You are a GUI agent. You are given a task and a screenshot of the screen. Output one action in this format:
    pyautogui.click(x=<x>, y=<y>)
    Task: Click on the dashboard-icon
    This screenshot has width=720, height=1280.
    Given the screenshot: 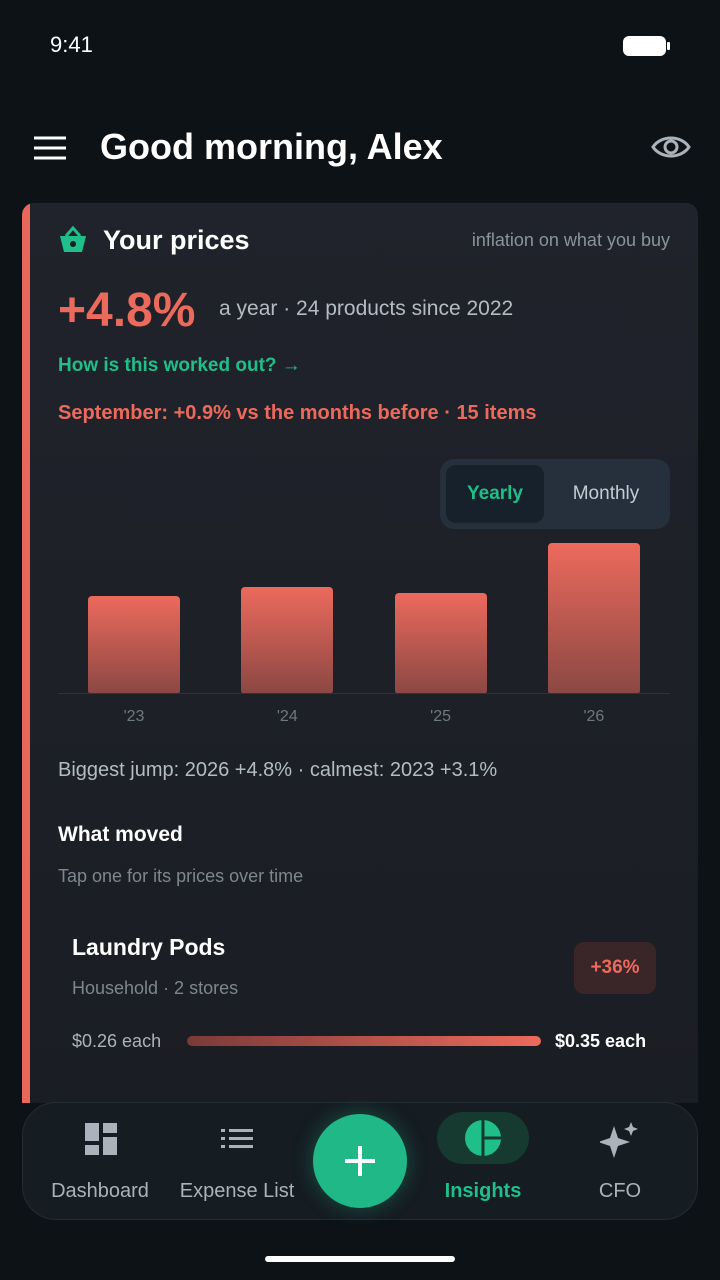 What is the action you would take?
    pyautogui.click(x=101, y=1139)
    